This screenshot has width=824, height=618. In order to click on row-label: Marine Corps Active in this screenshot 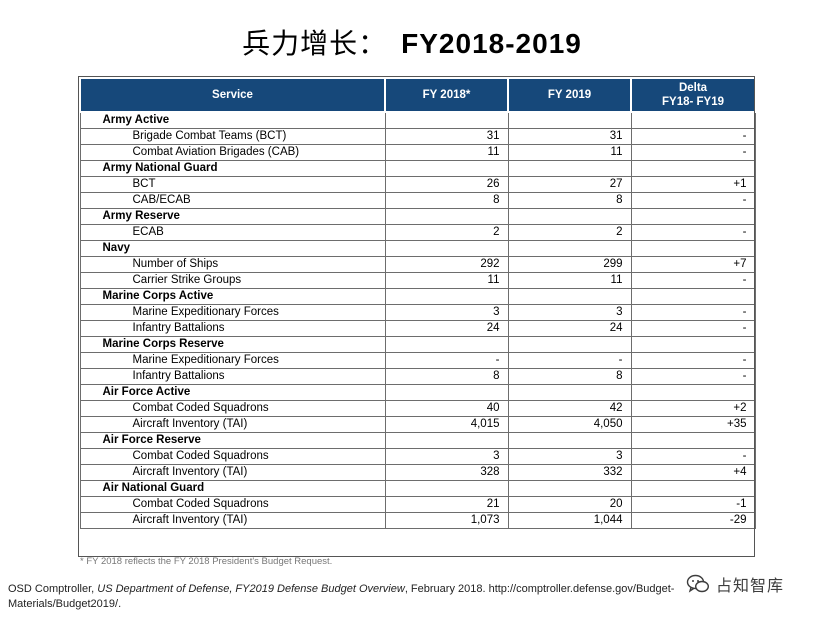, I will do `click(232, 296)`.